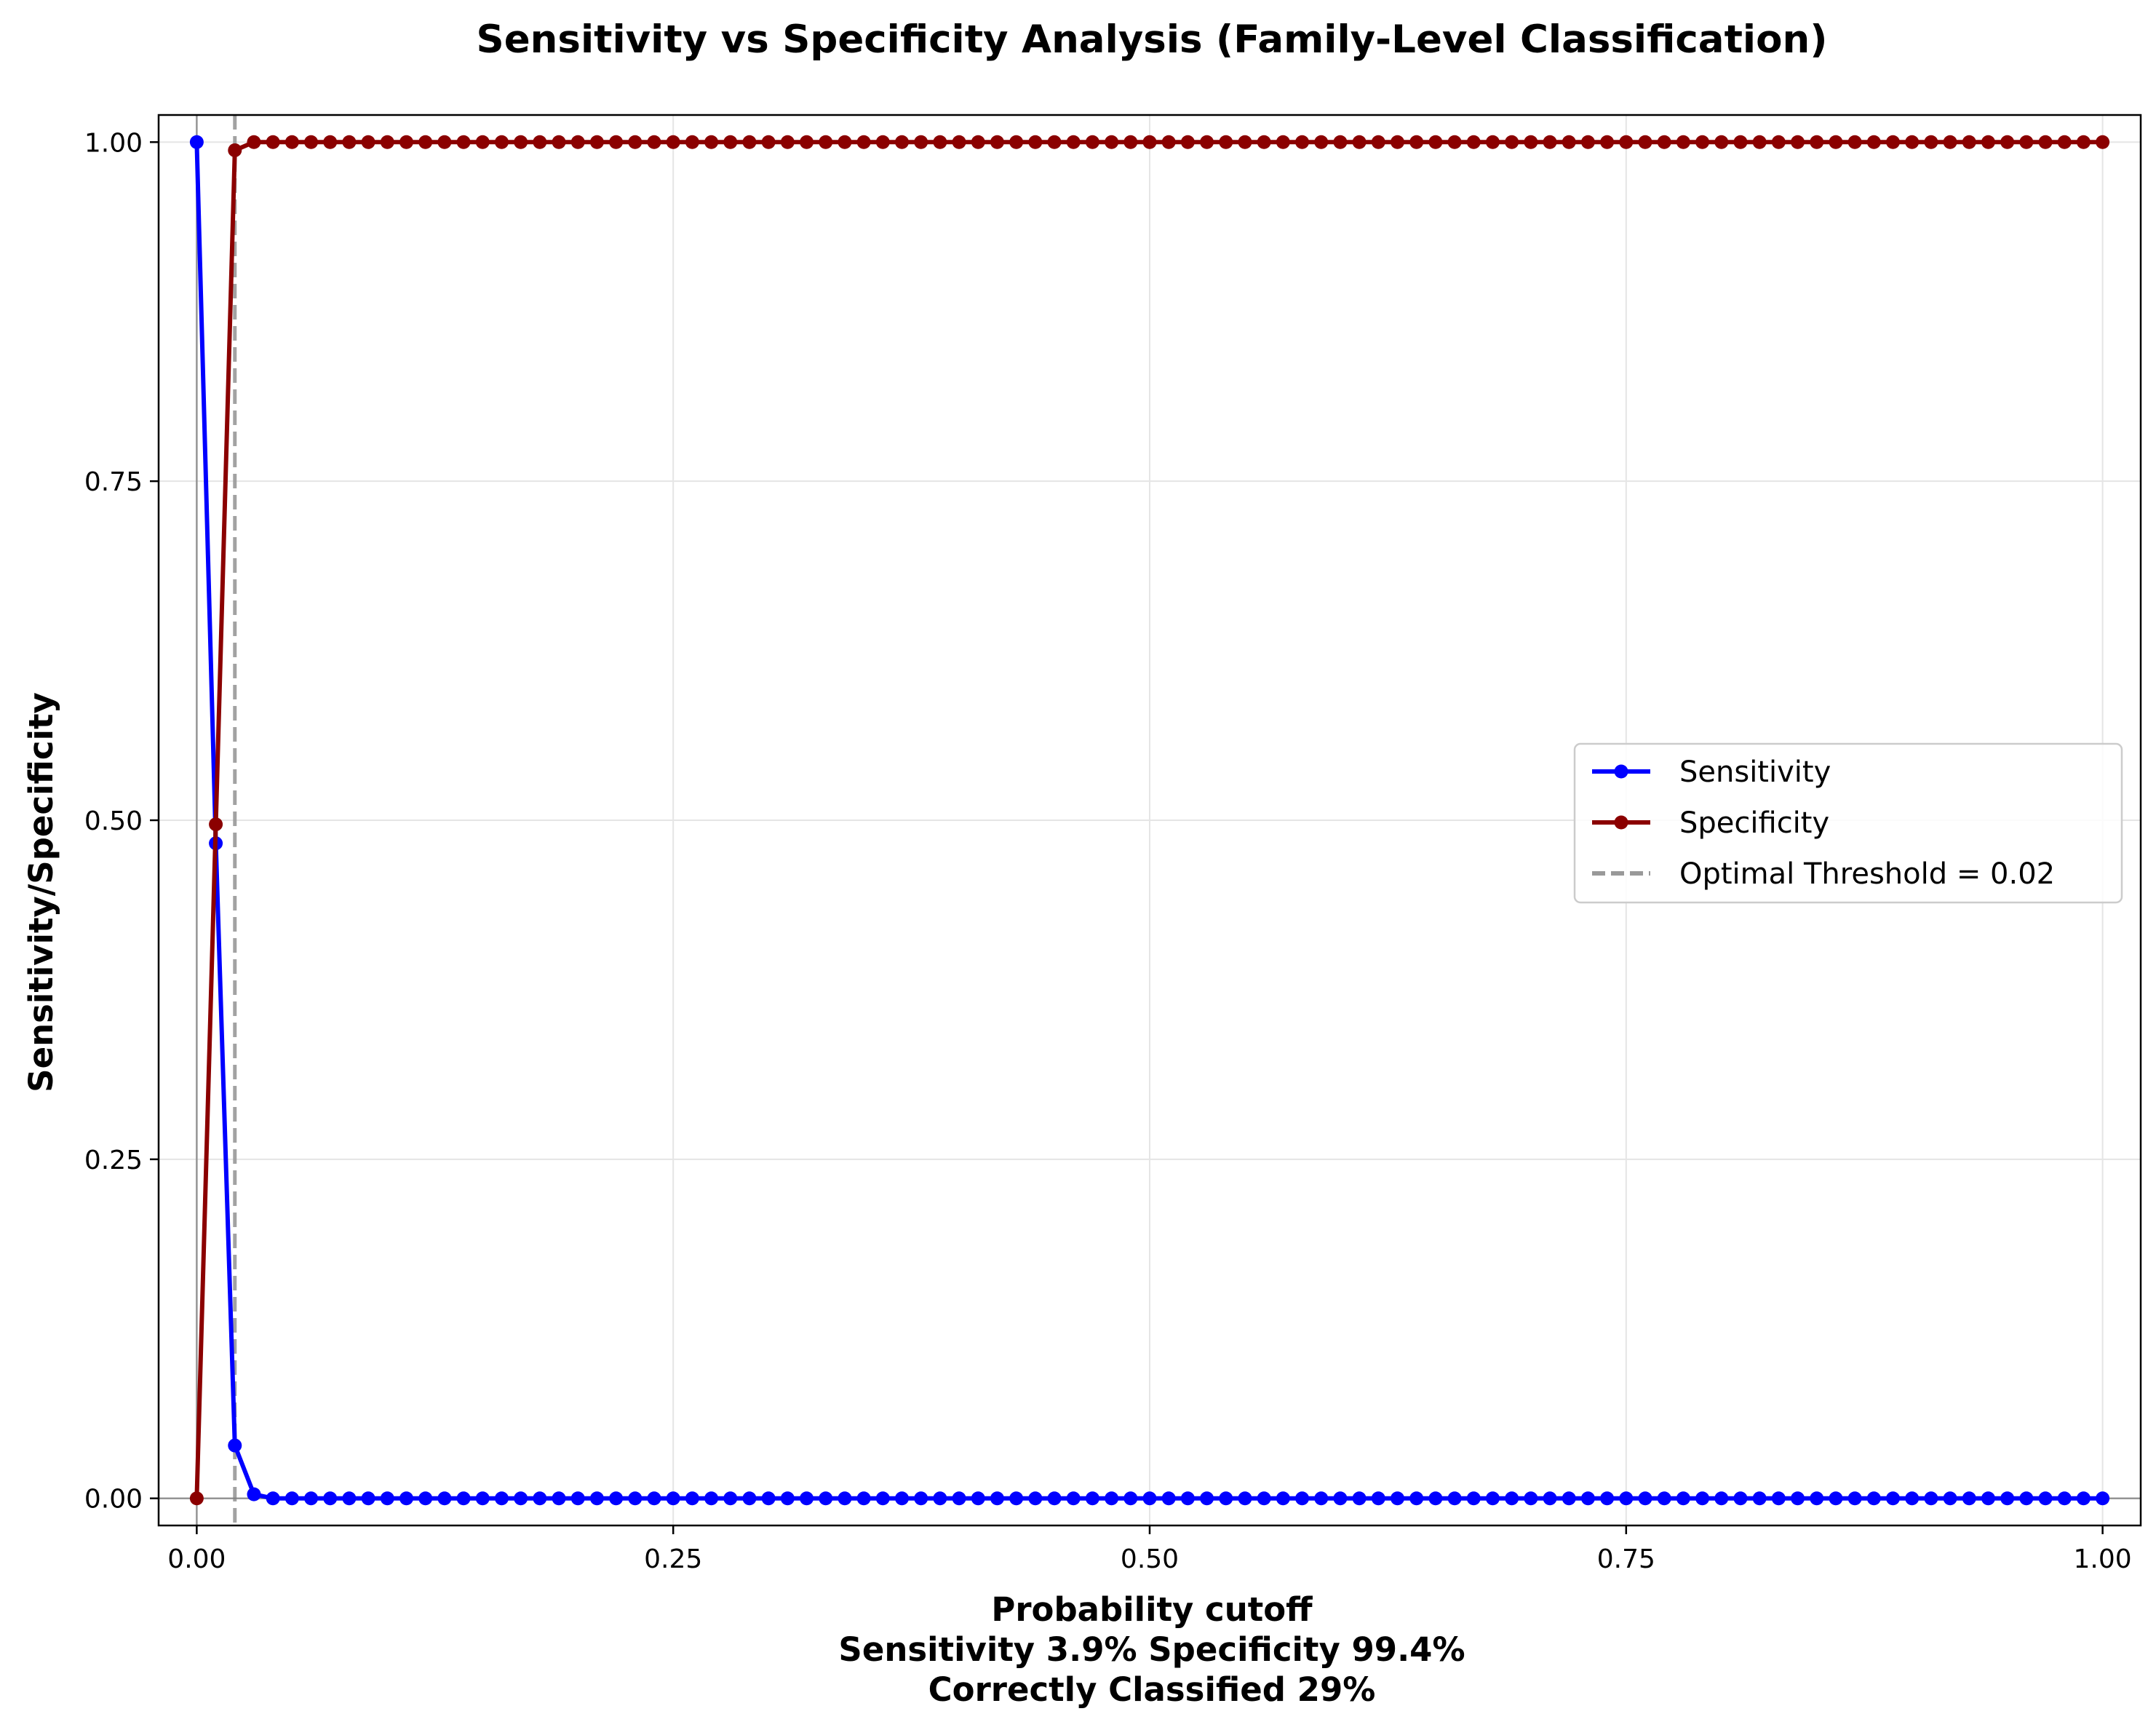 The image size is (2156, 1730). I want to click on x-axis-label: Probability cutoff, so click(1152, 1609).